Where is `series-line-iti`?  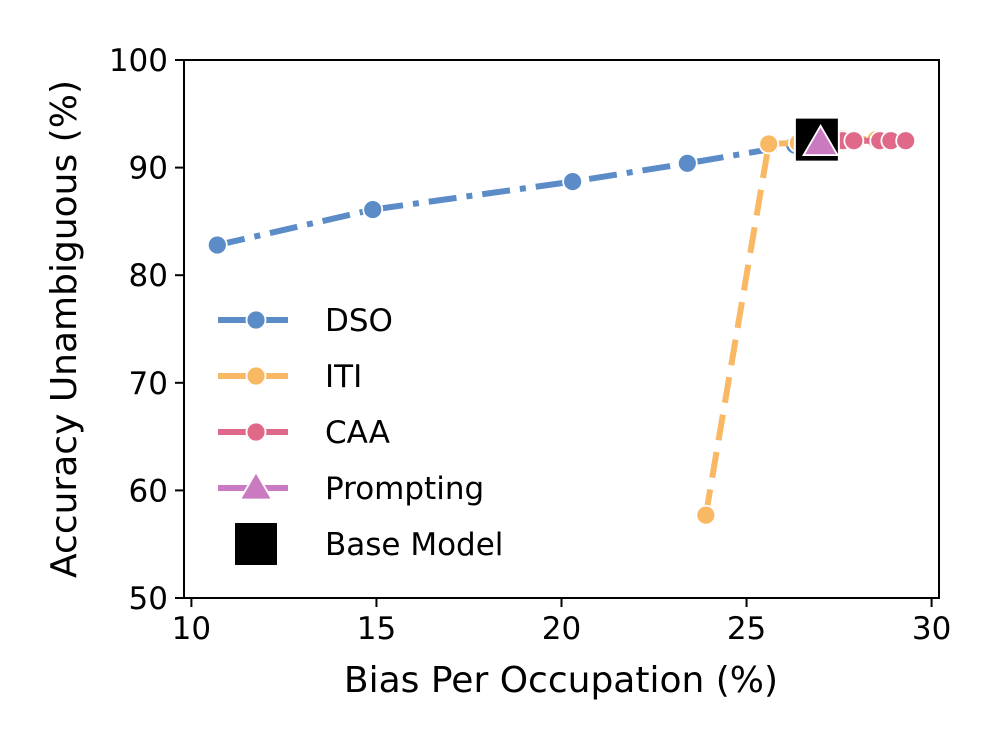 series-line-iti is located at coordinates (793, 325).